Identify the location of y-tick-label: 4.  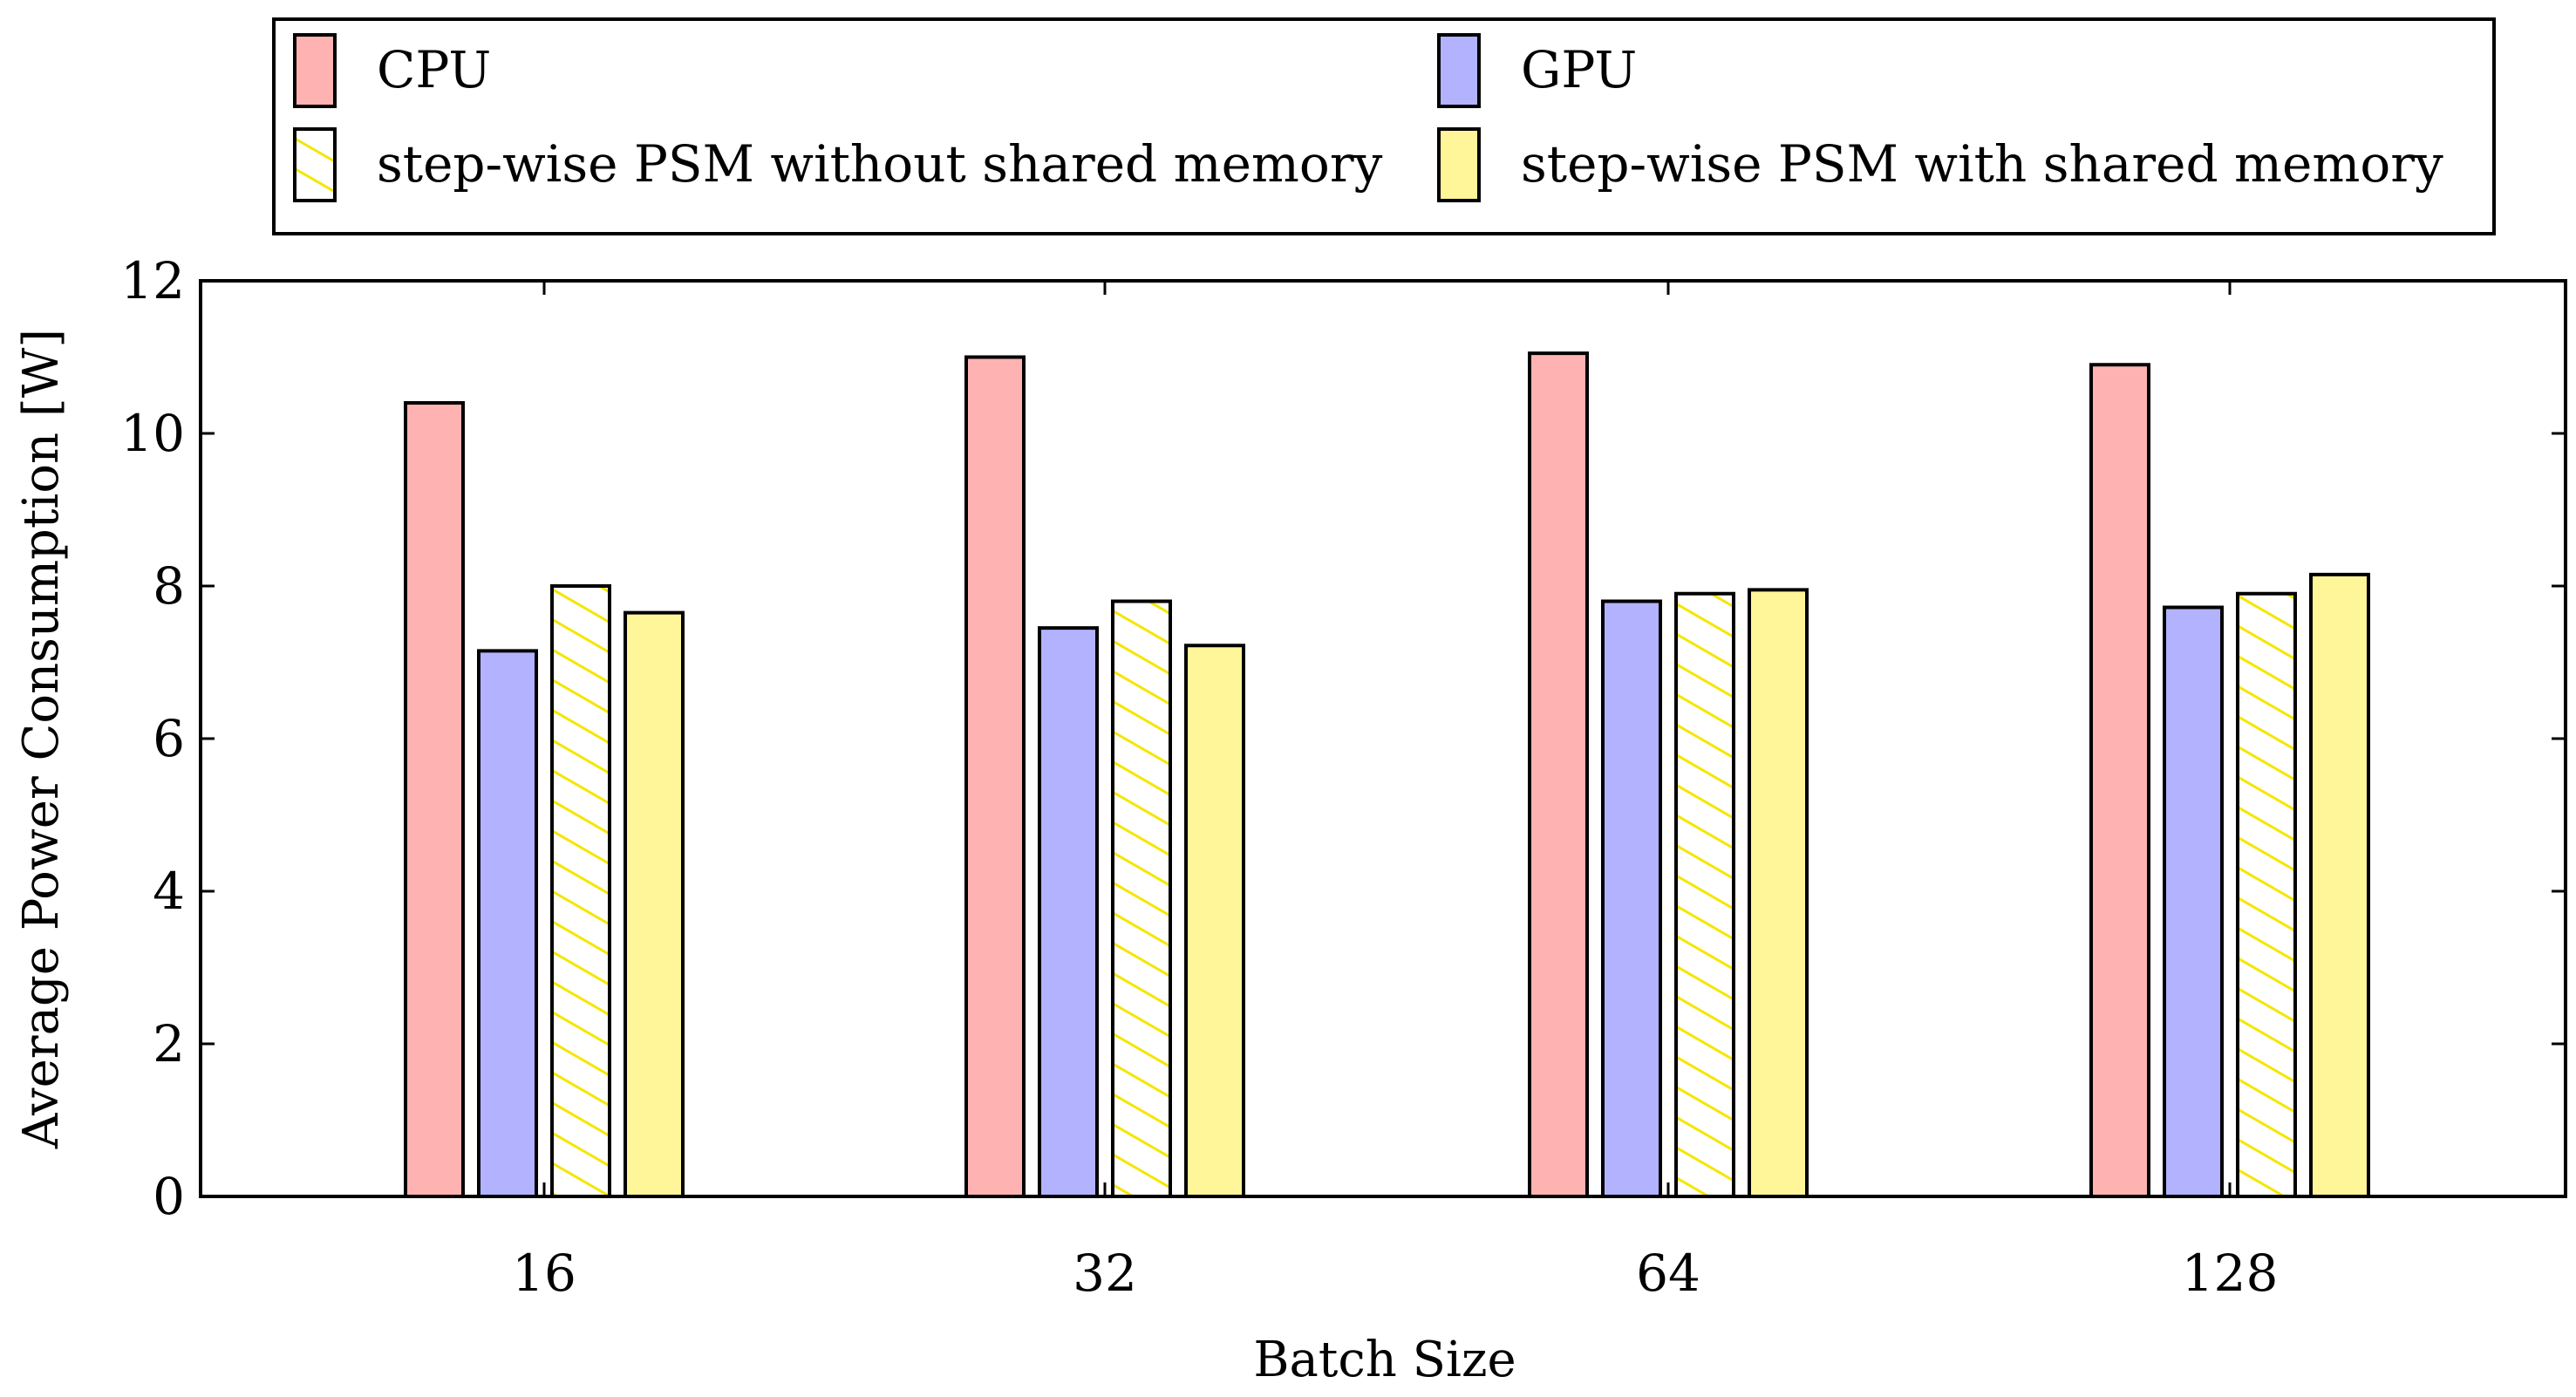
(169, 891).